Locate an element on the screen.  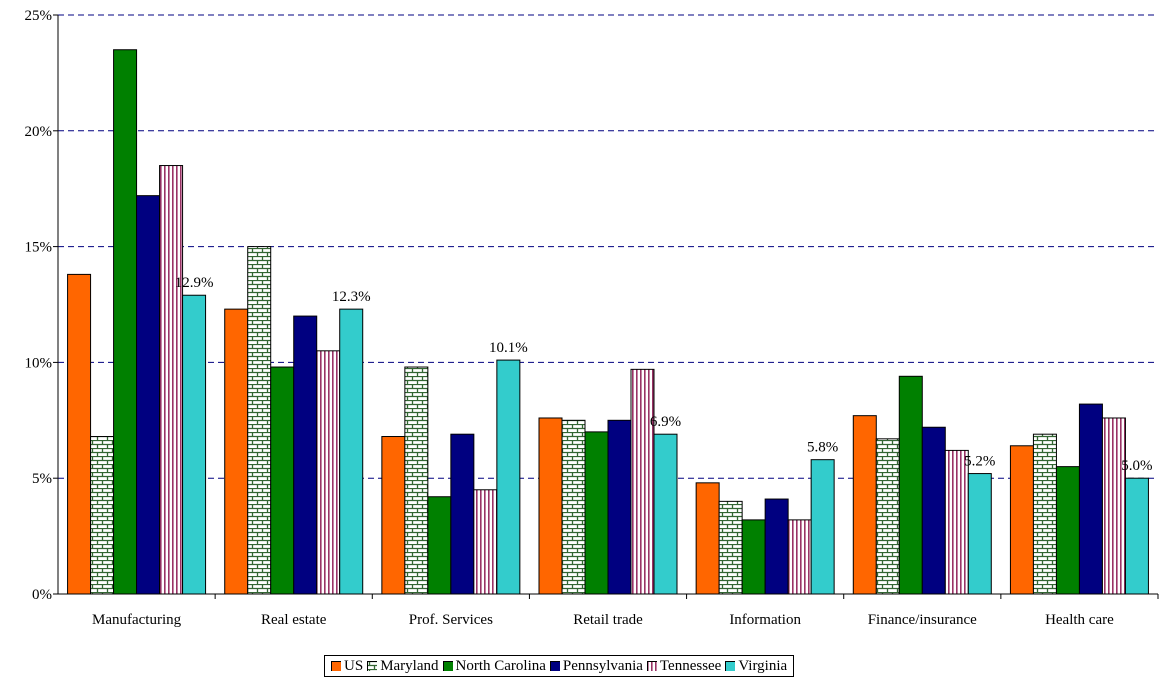
data-label: 10.1% is located at coordinates (508, 348).